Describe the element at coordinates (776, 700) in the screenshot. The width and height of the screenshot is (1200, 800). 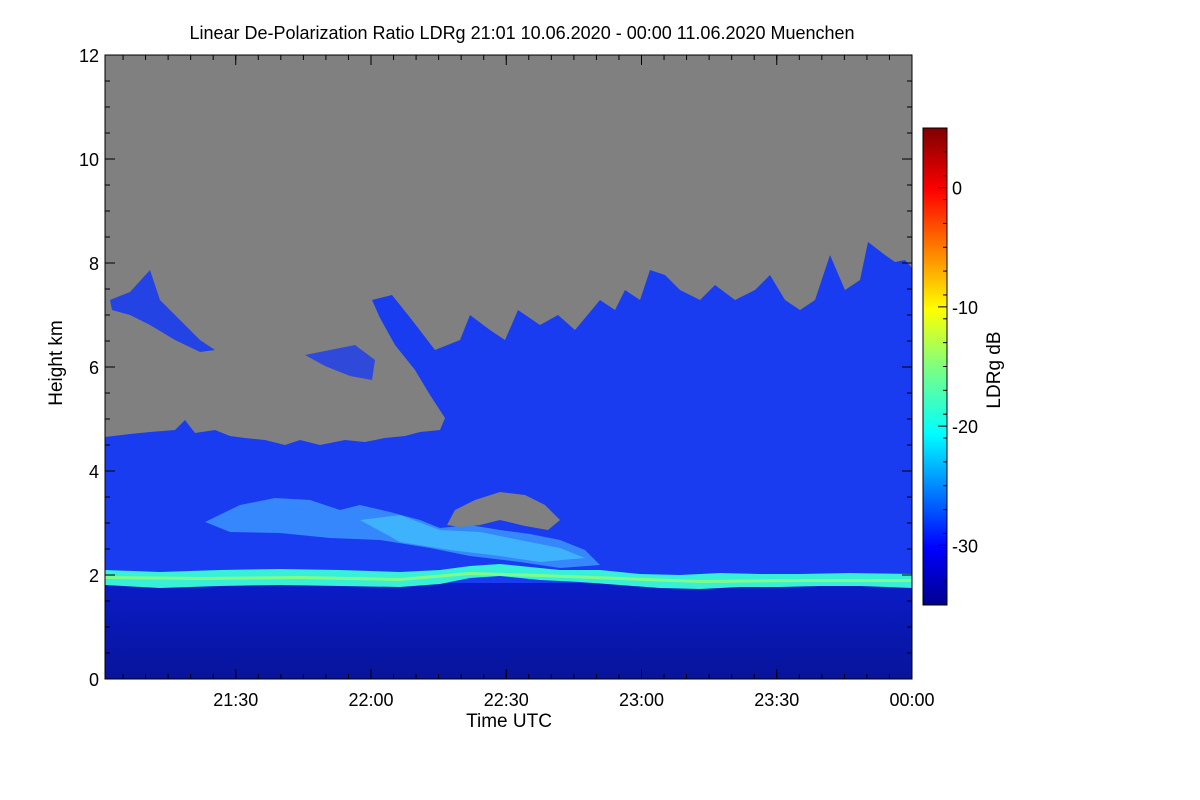
I see `x-tick-label: 23:30` at that location.